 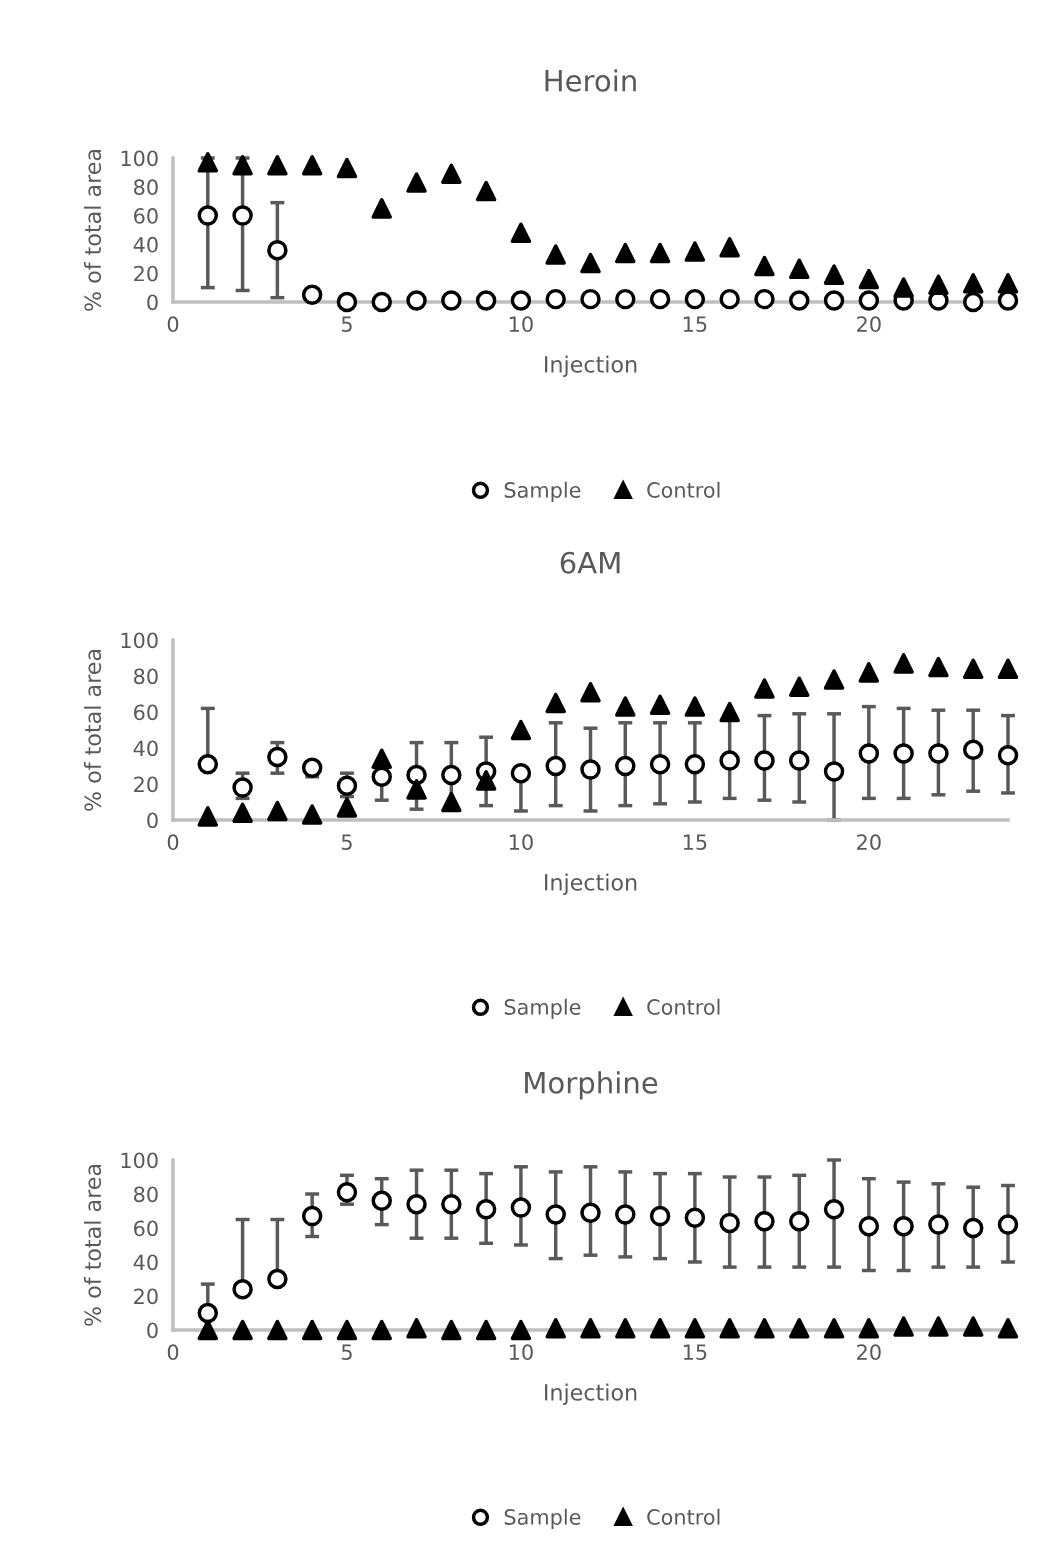 What do you see at coordinates (591, 1085) in the screenshot?
I see `chart-title: Morphine` at bounding box center [591, 1085].